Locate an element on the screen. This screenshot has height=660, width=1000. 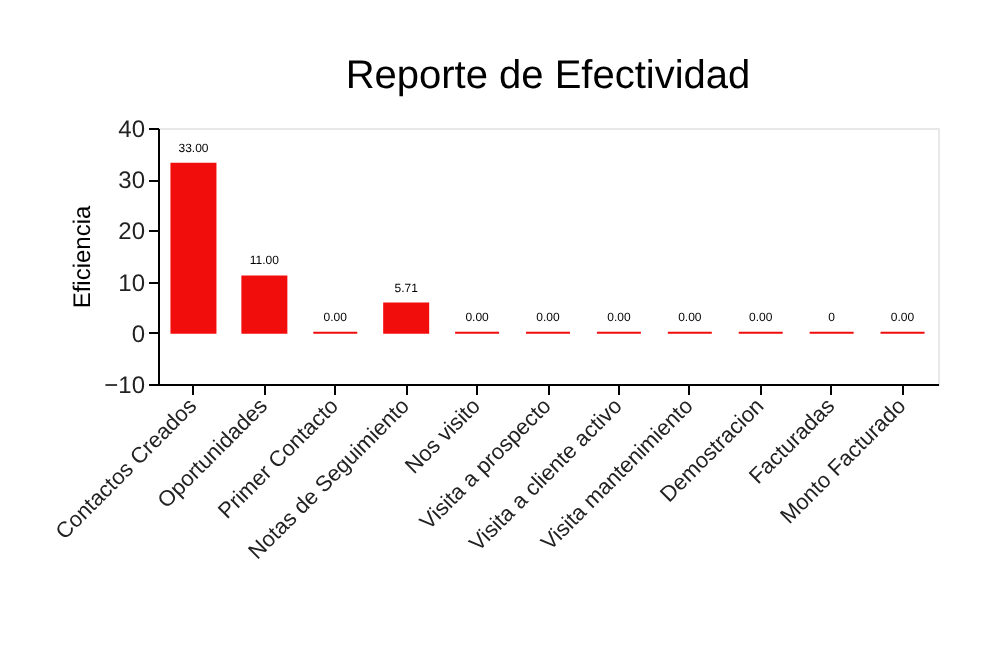
chart-title: Reporte de Efectividad is located at coordinates (548, 76).